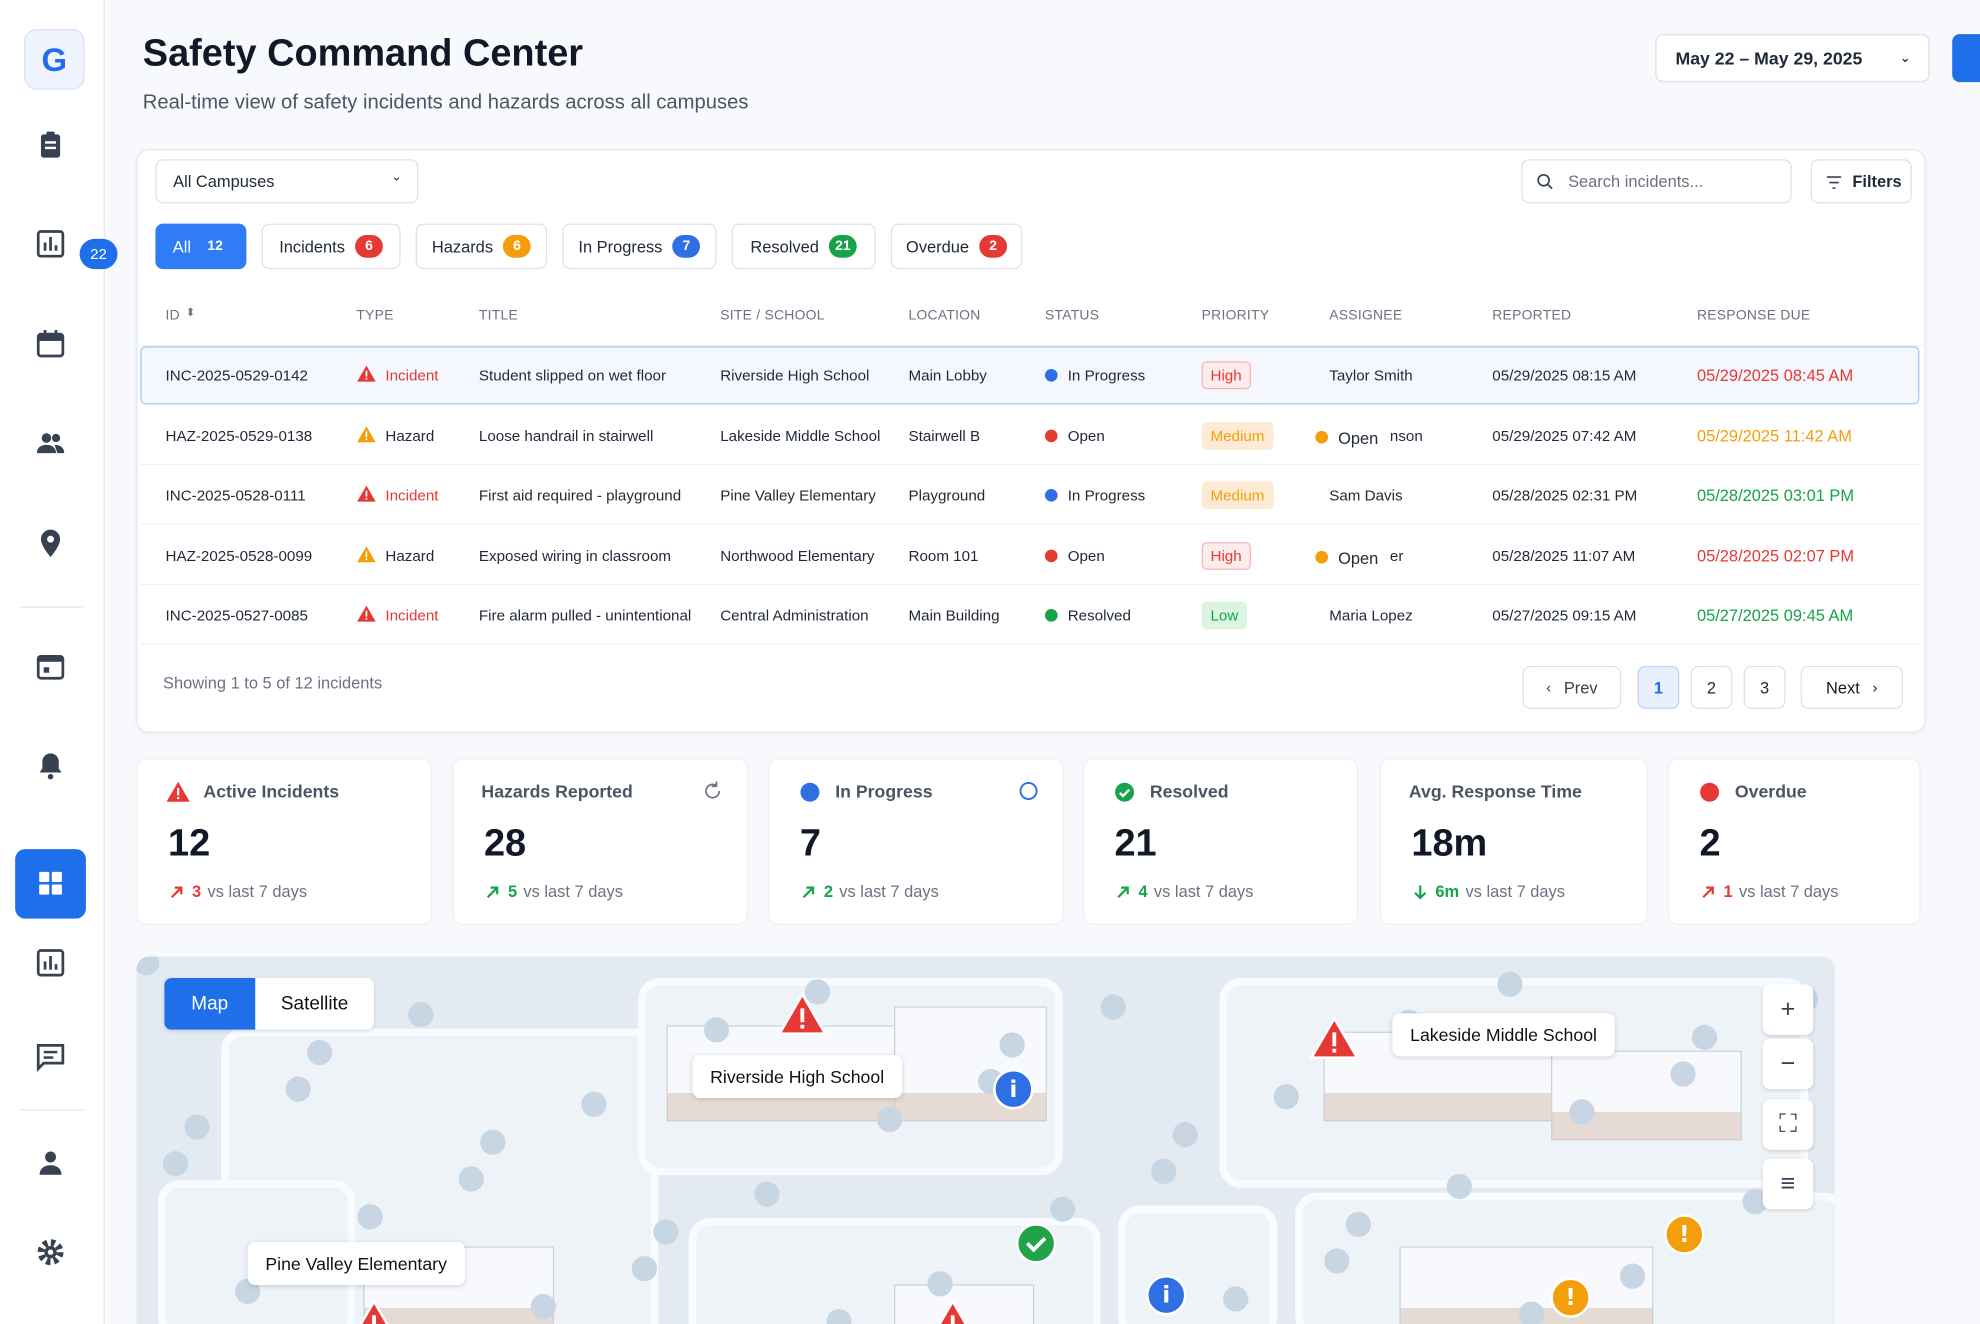 The height and width of the screenshot is (1324, 1980). I want to click on prev-button: ‹ Prev, so click(1572, 687).